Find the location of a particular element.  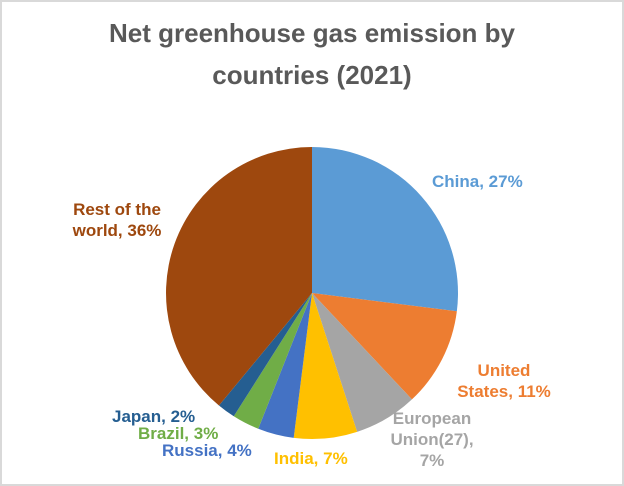

slice-label-european-union: European Union(27), 7% is located at coordinates (432, 439).